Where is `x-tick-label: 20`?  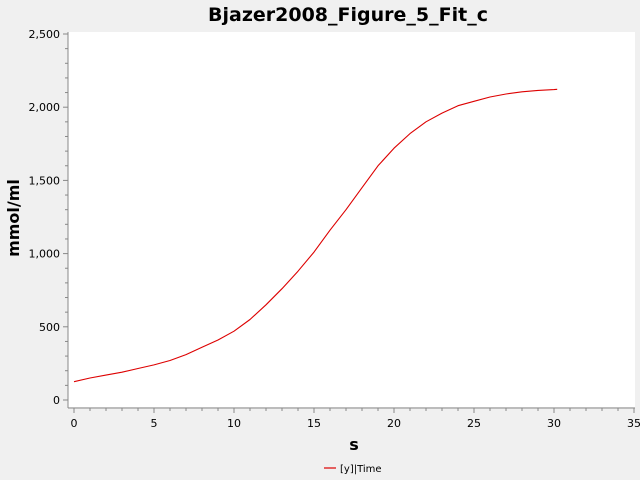 x-tick-label: 20 is located at coordinates (394, 423).